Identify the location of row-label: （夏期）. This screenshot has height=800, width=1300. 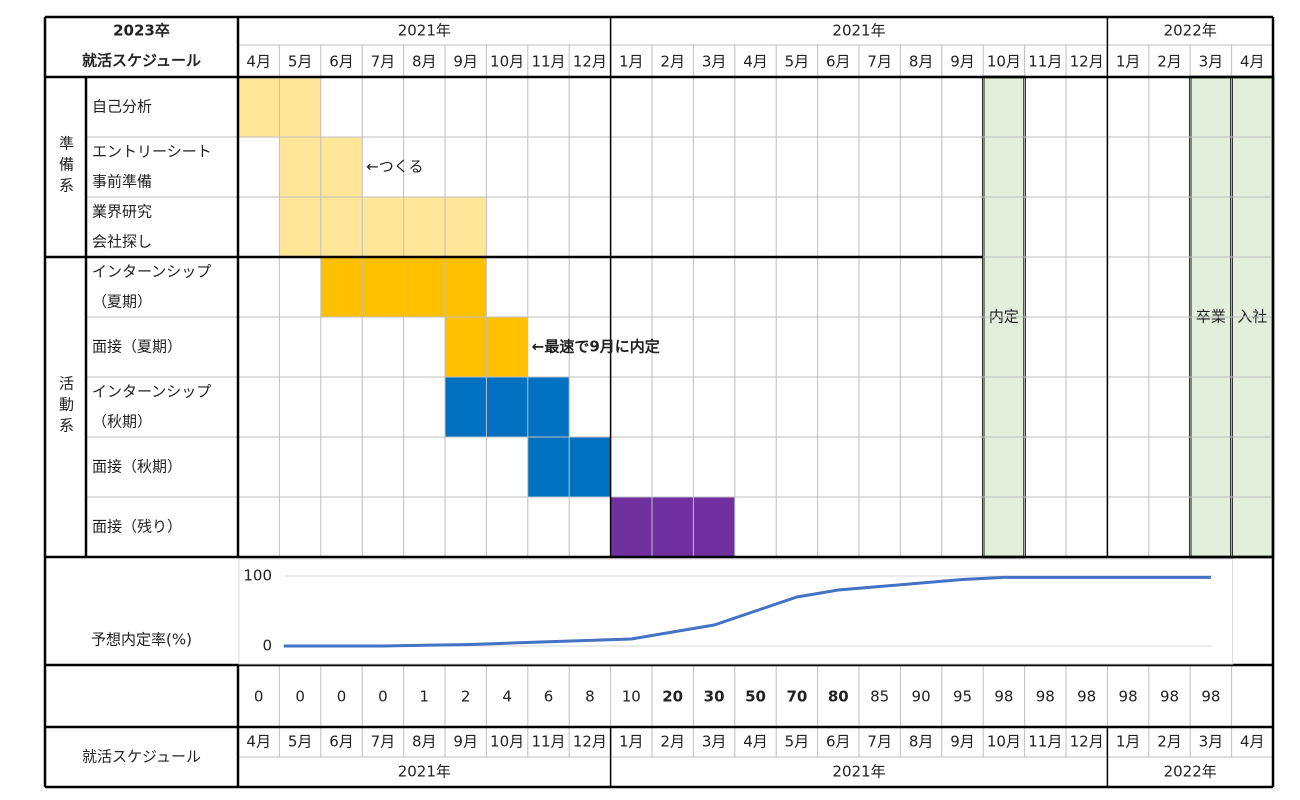
(122, 302).